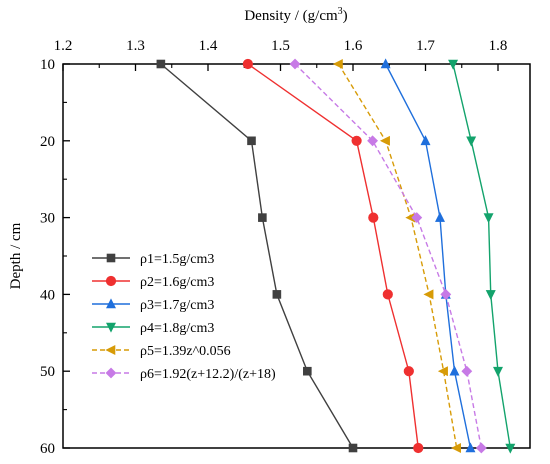  What do you see at coordinates (177, 259) in the screenshot?
I see `legend-entry-1: ρ1=1.5g/cm3` at bounding box center [177, 259].